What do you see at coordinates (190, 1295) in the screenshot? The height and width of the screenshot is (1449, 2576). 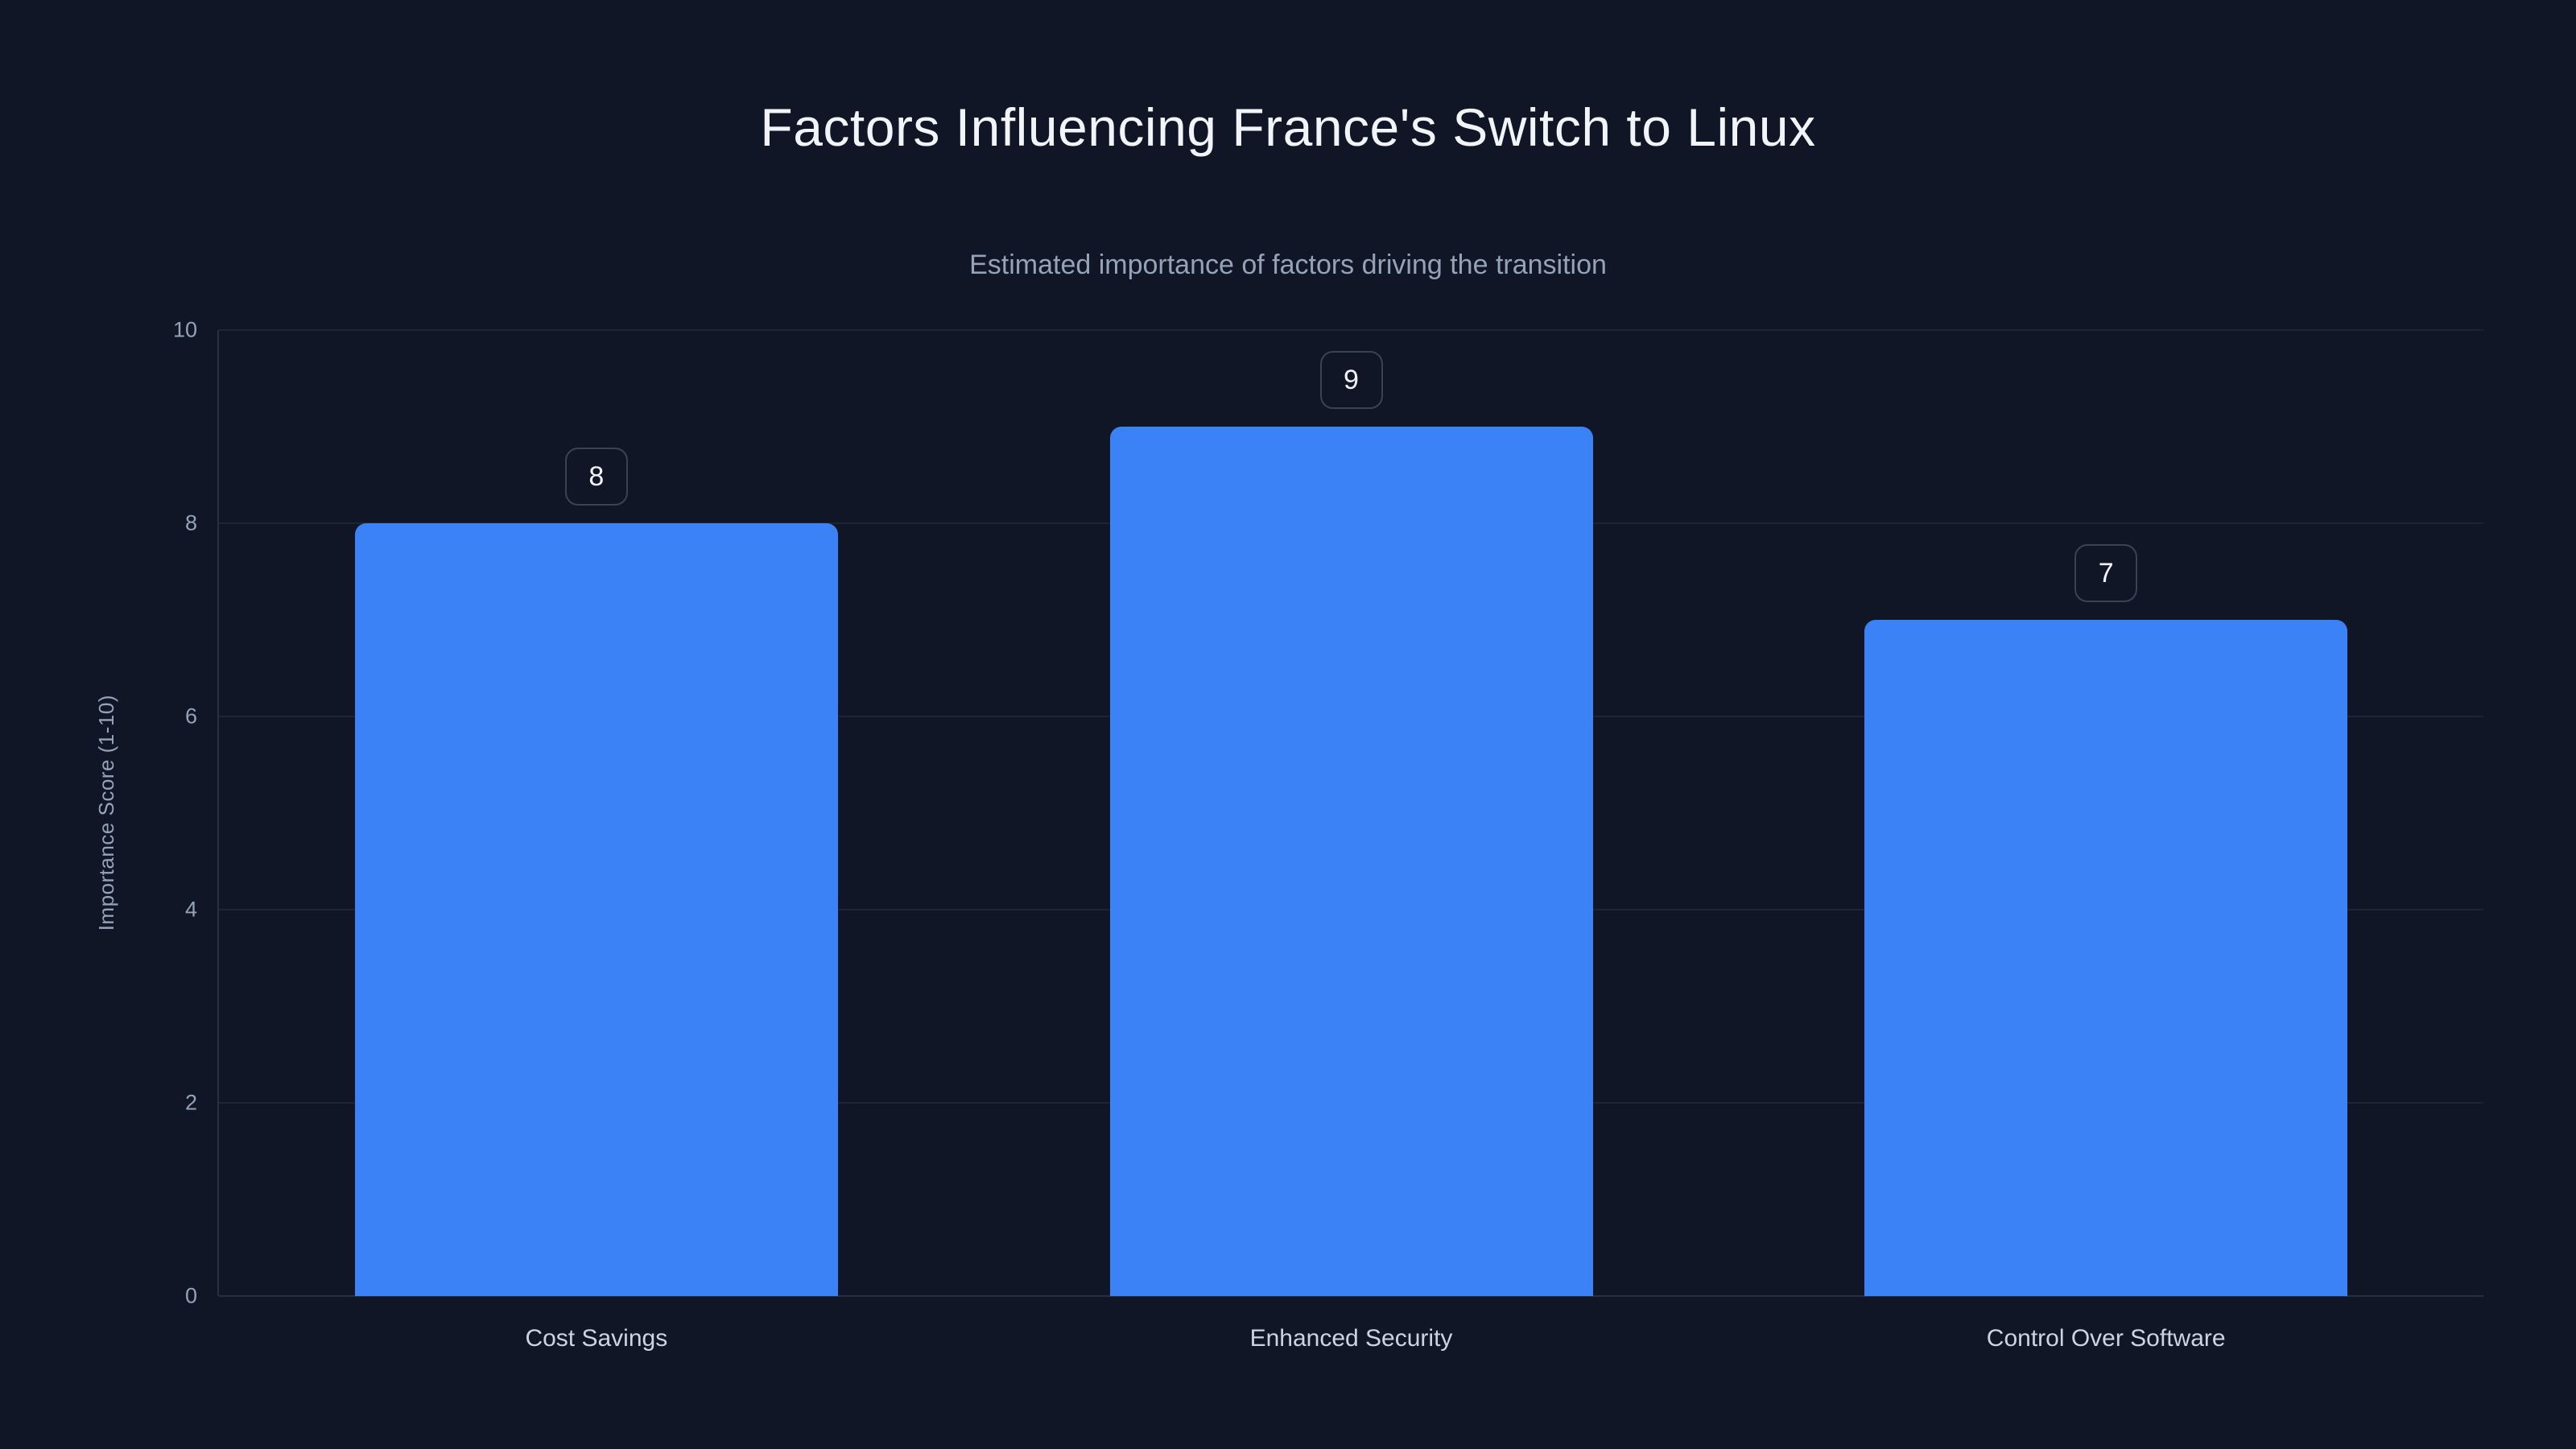 I see `y-tick-label: 0` at bounding box center [190, 1295].